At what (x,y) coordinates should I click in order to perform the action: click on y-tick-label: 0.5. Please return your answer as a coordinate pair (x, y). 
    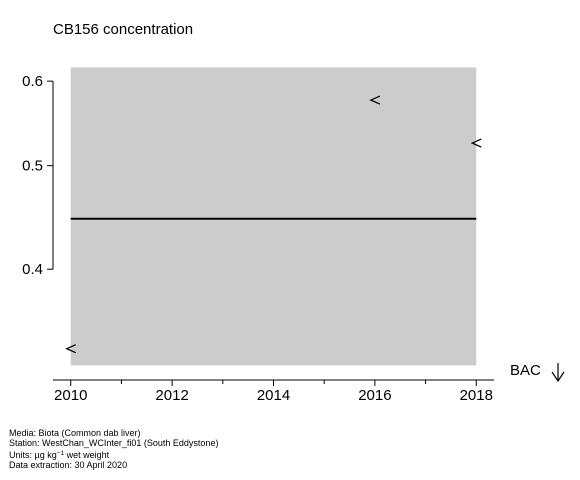
    Looking at the image, I should click on (32, 166).